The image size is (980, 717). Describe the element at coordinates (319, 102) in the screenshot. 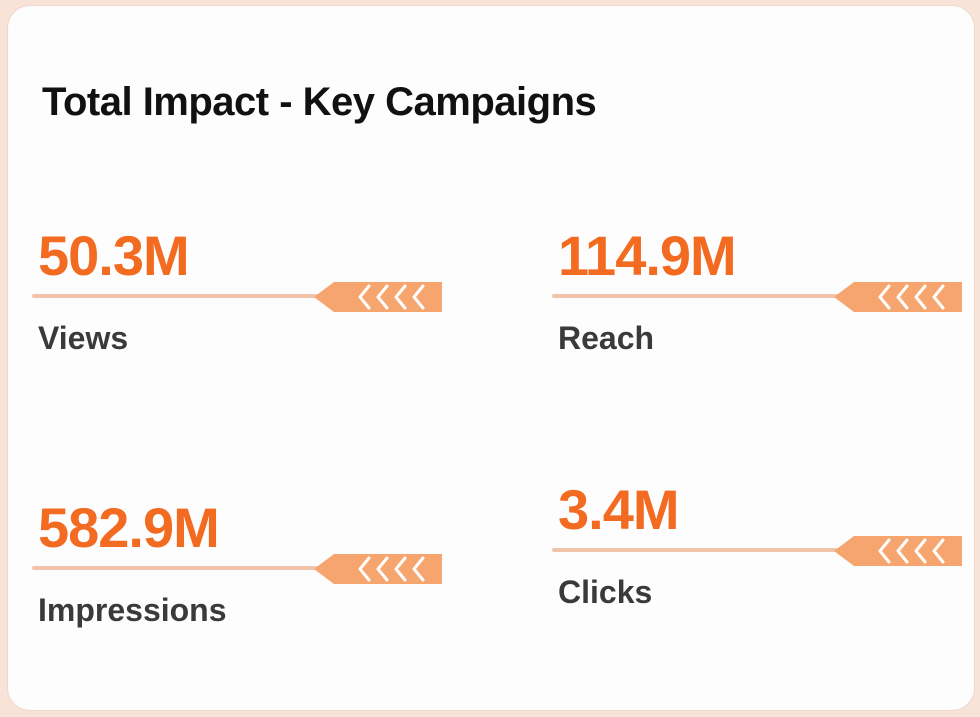

I see `card-title: Total Impact - Key Campaigns` at that location.